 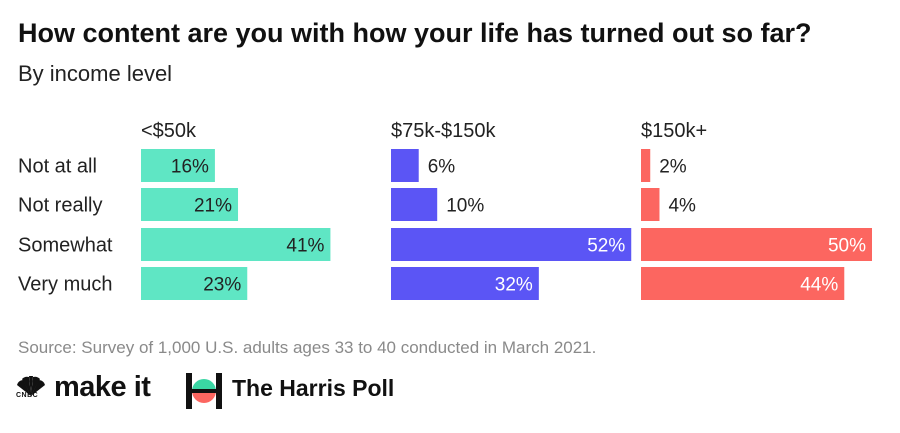 I want to click on category-label: Not really, so click(x=60, y=206).